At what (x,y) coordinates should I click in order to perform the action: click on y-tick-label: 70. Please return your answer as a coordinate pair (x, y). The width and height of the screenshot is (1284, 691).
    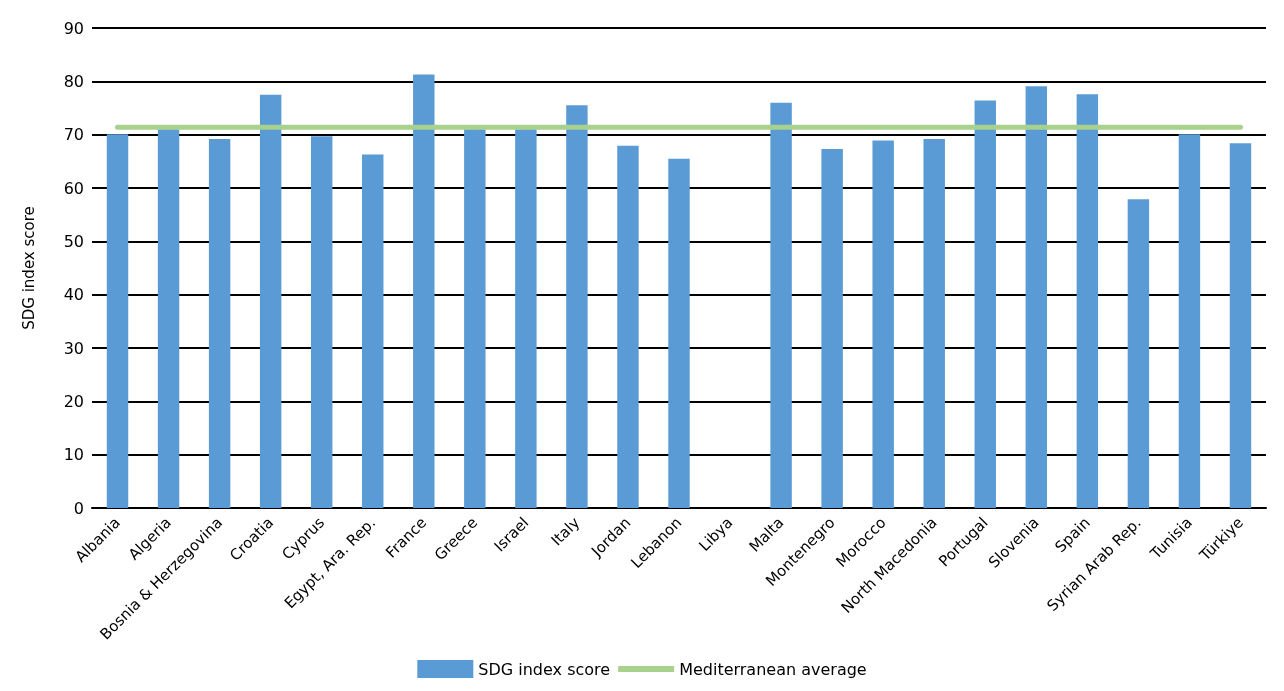
    Looking at the image, I should click on (73, 135).